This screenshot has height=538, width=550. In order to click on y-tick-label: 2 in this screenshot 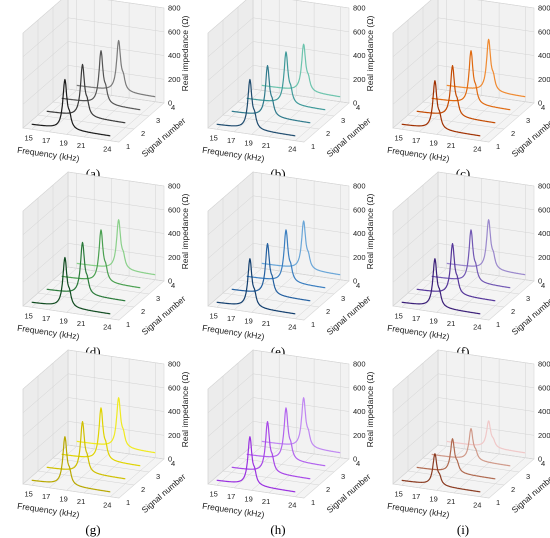, I will do `click(513, 489)`.